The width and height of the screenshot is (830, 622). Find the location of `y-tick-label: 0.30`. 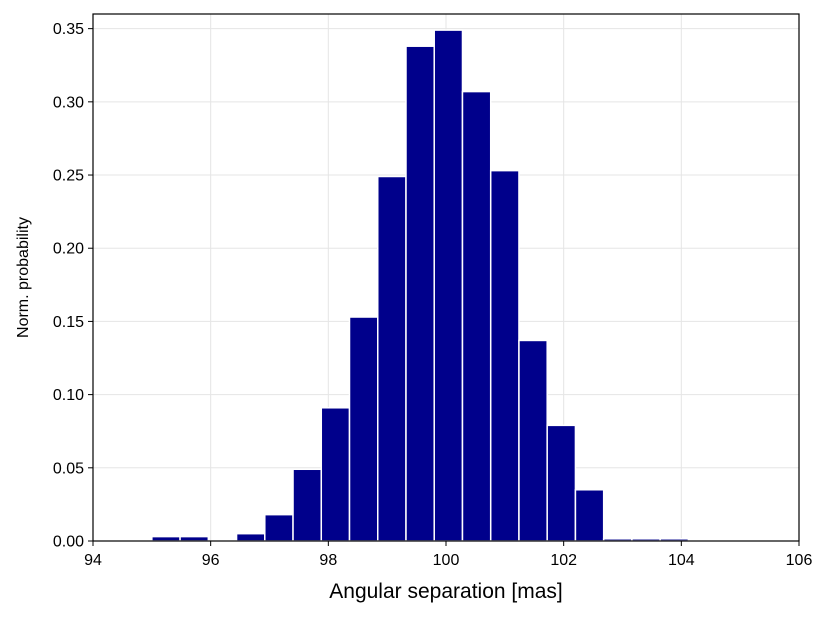

y-tick-label: 0.30 is located at coordinates (68, 102).